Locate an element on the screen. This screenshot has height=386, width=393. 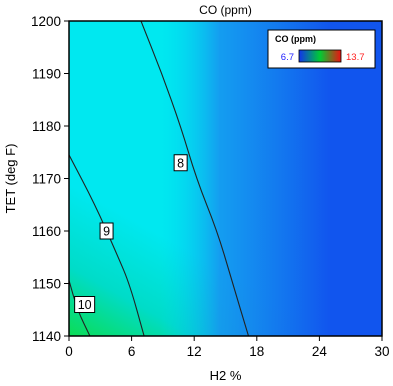
y-tick-label: 1160 is located at coordinates (46, 231).